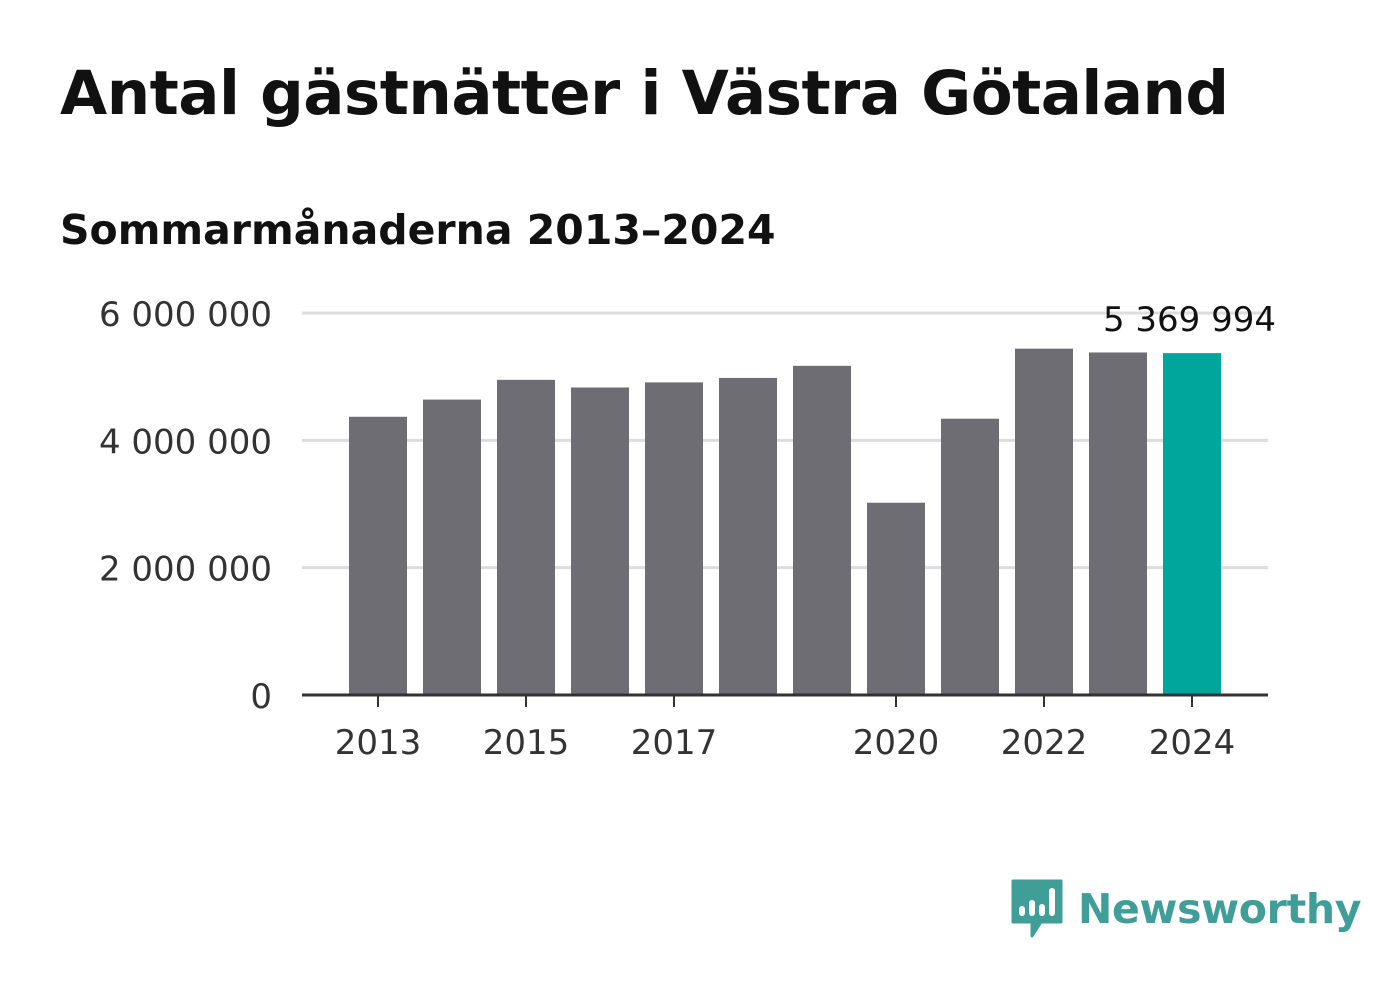  What do you see at coordinates (1220, 909) in the screenshot?
I see `logo-text: Newsworthy` at bounding box center [1220, 909].